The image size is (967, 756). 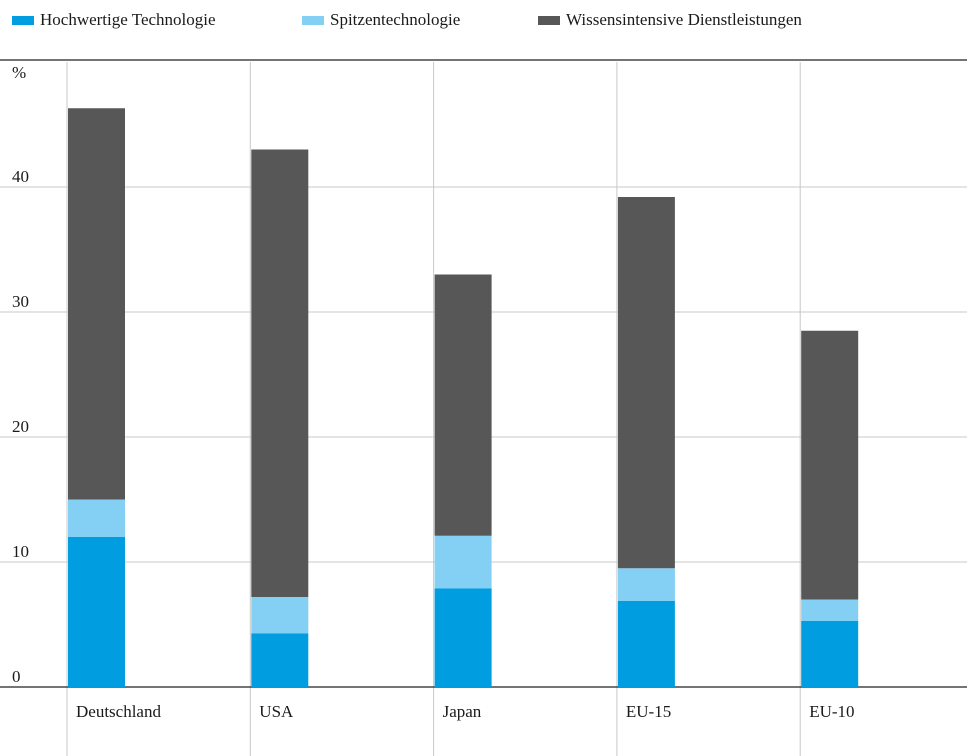 I want to click on legend-item-spitzentechnologie: Spitzentechnologie, so click(x=381, y=20).